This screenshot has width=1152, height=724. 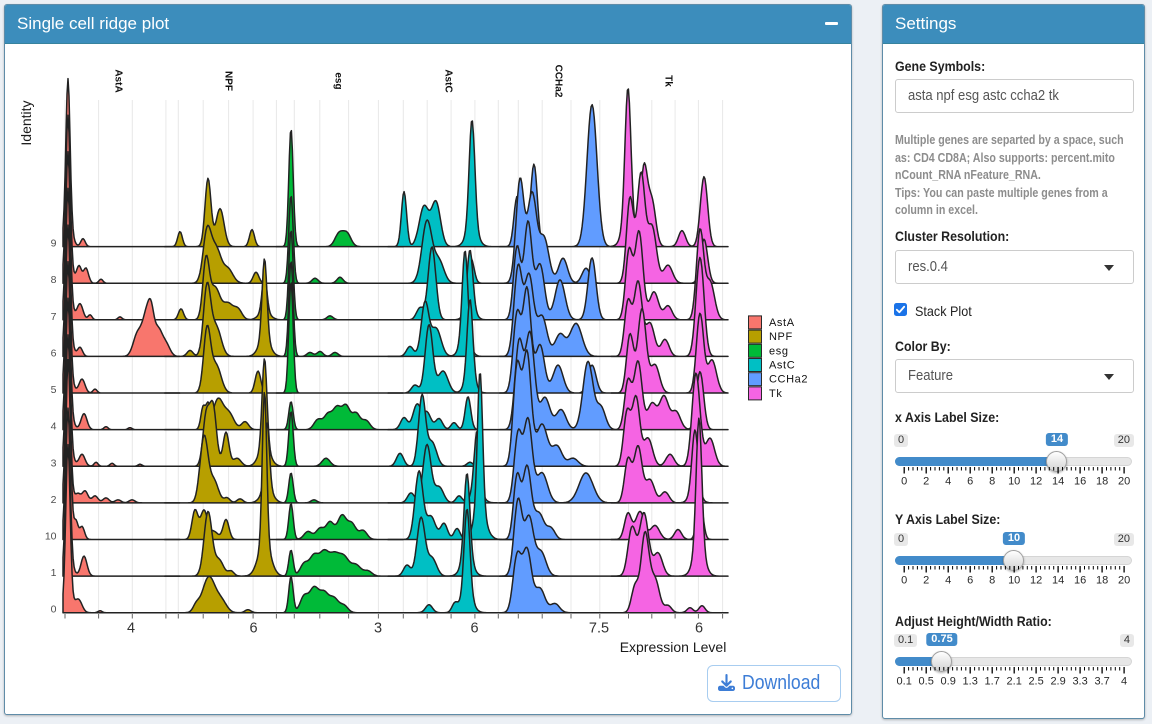 What do you see at coordinates (1035, 682) in the screenshot?
I see `svg-text: 2.5` at bounding box center [1035, 682].